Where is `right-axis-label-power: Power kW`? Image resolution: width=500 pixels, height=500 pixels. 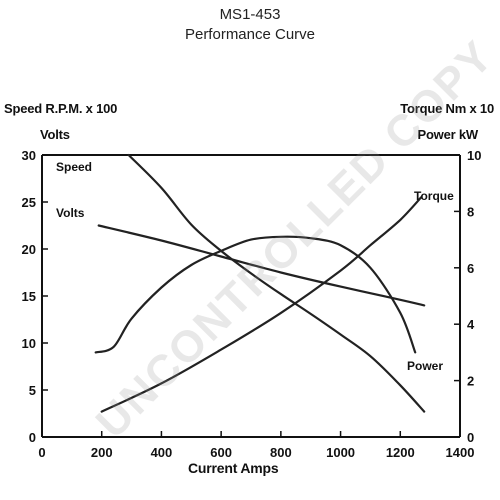
right-axis-label-power: Power kW is located at coordinates (447, 134).